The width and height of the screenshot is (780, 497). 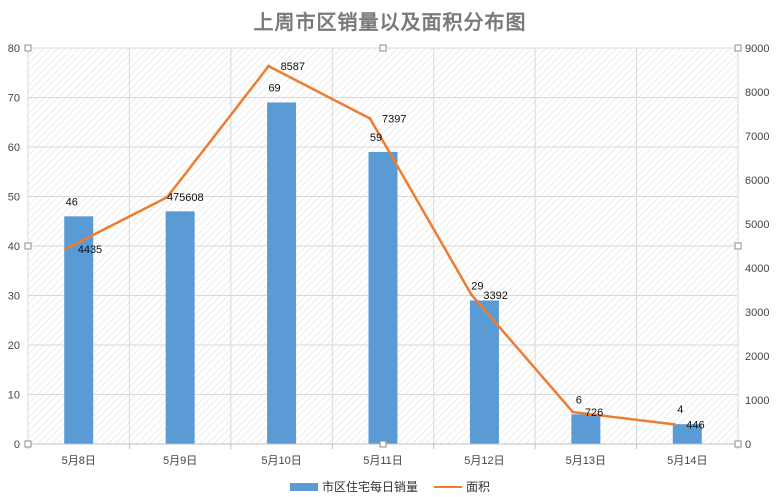 I want to click on legend-item-sales: 市区住宅每日销量, so click(x=353, y=486).